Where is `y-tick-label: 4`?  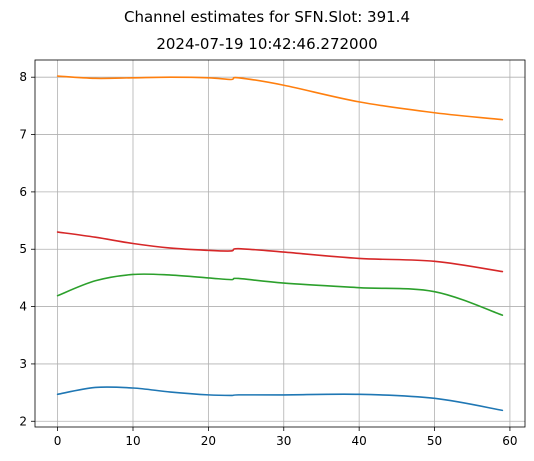 y-tick-label: 4 is located at coordinates (23, 307).